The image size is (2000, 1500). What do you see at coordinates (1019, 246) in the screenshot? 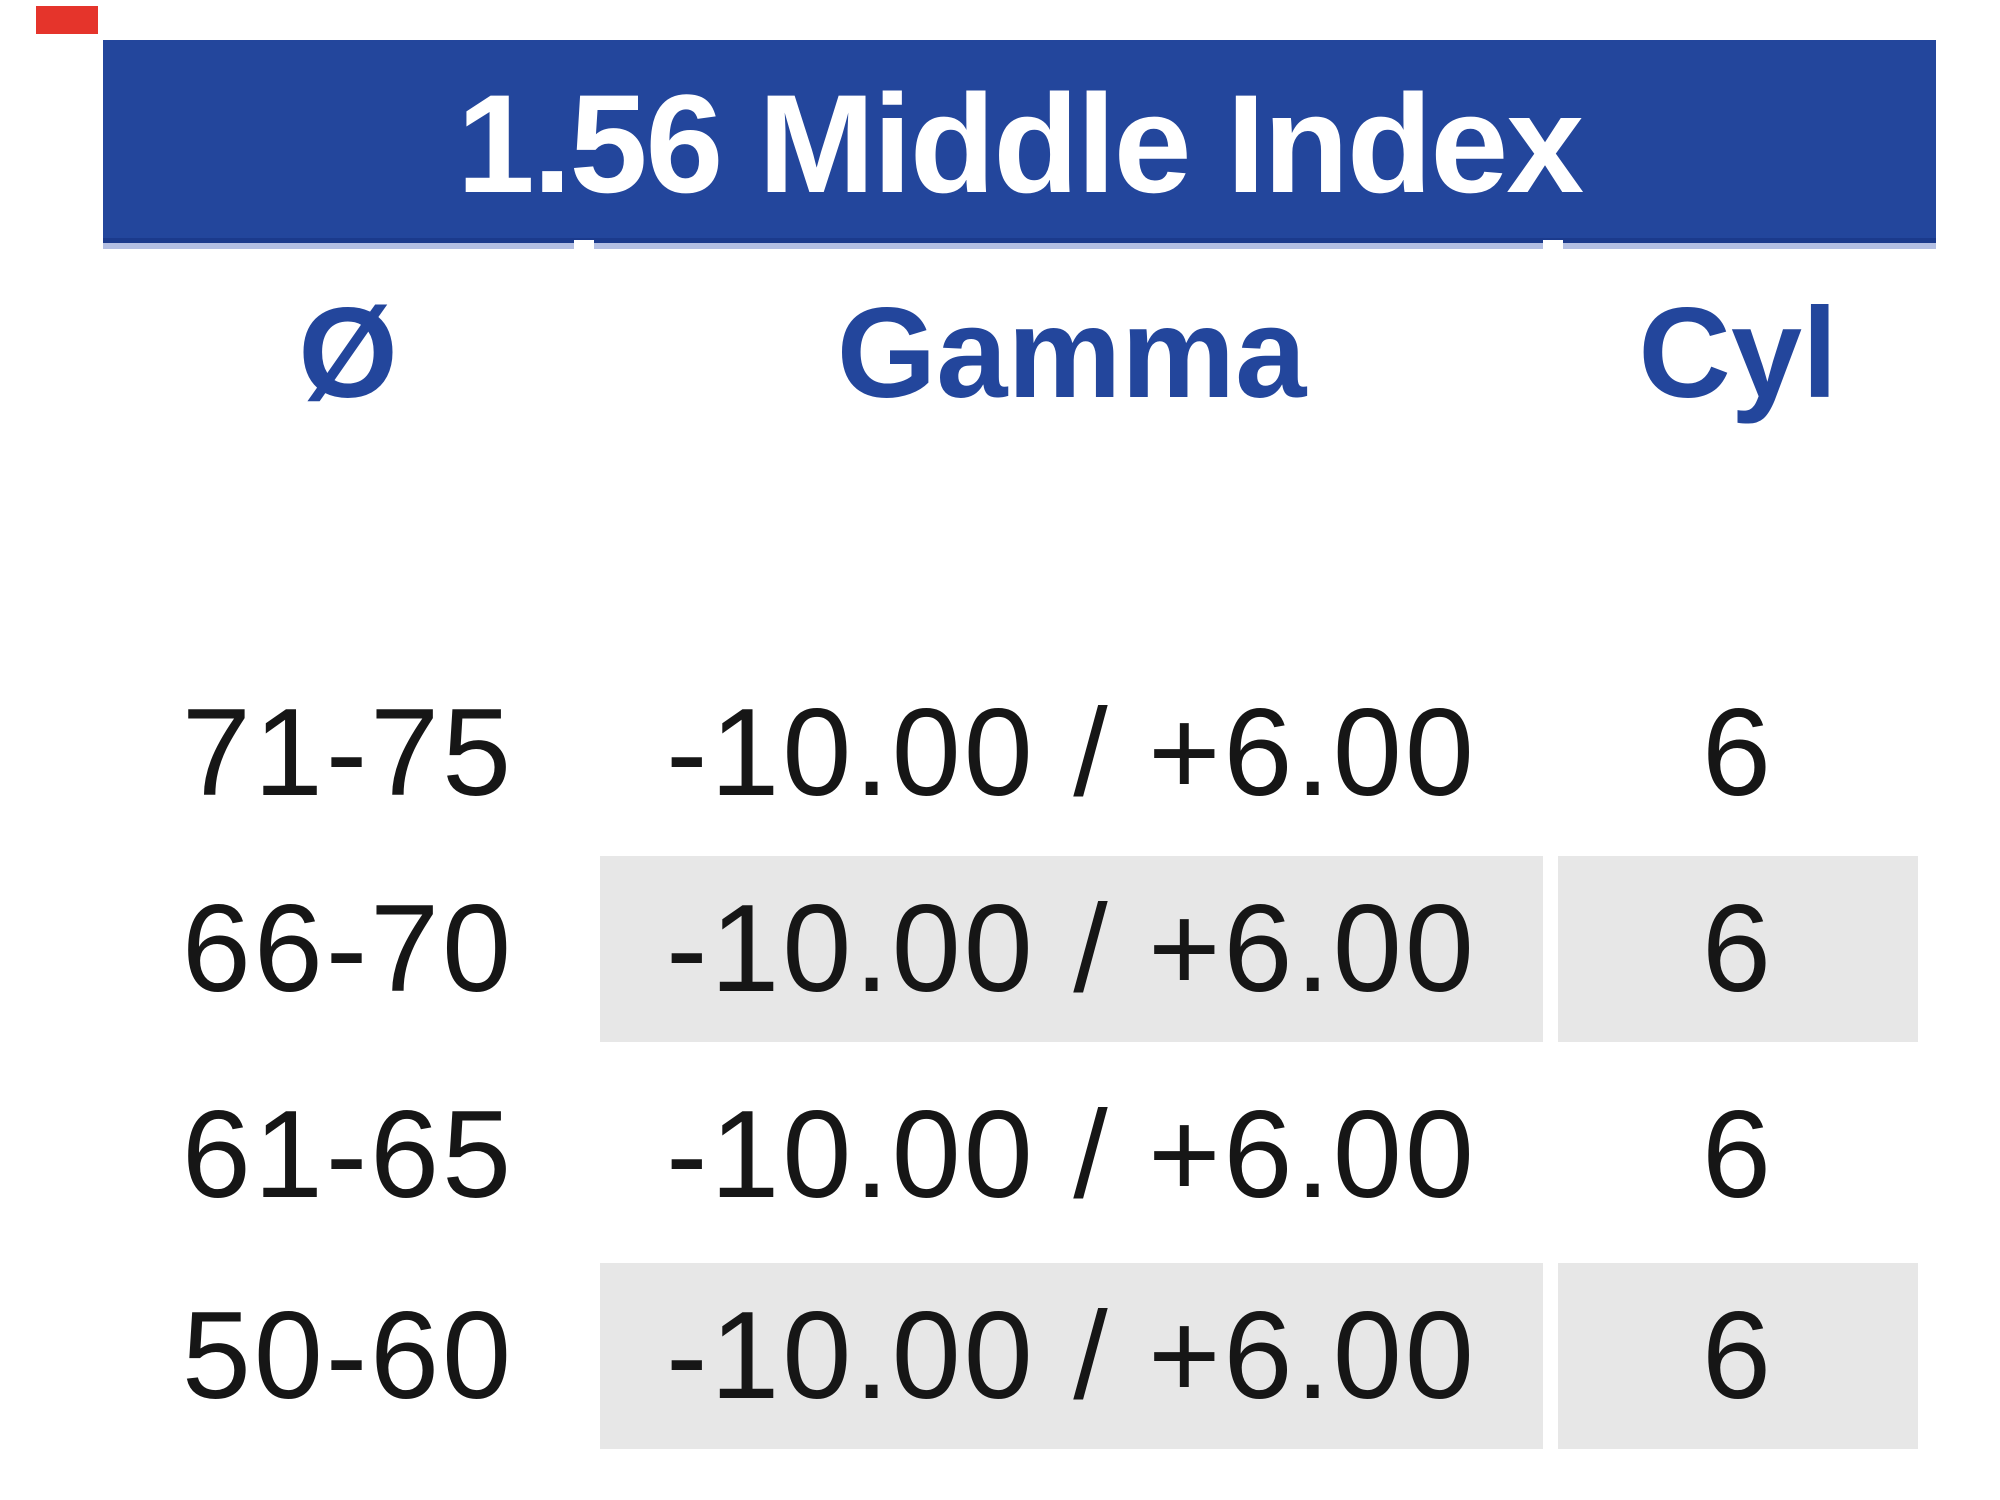
I see `banner-accent-strip` at bounding box center [1019, 246].